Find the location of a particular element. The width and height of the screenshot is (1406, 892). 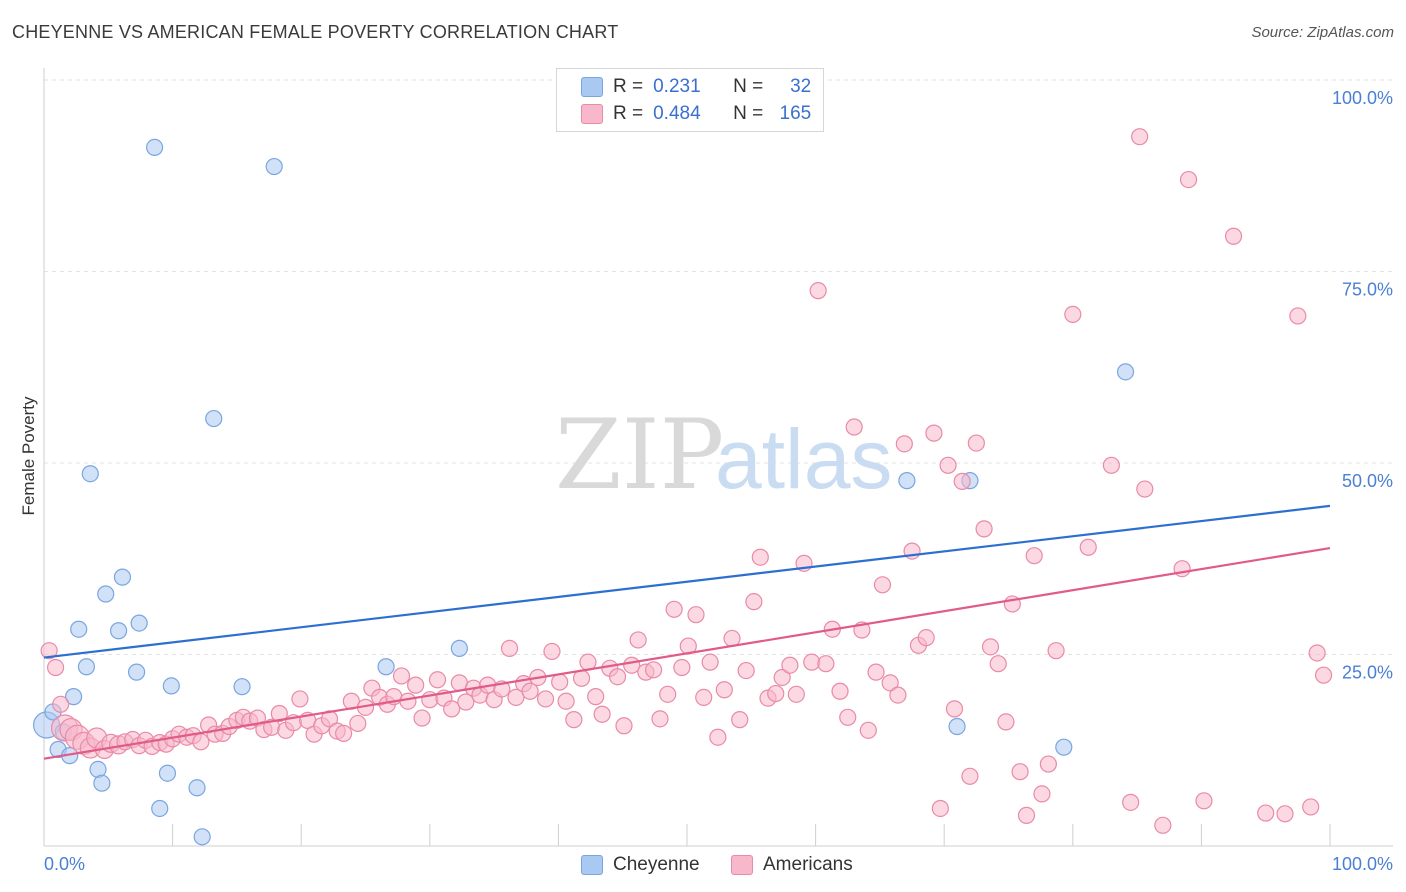

x-tick-label-max: 100.0% is located at coordinates (1362, 864).